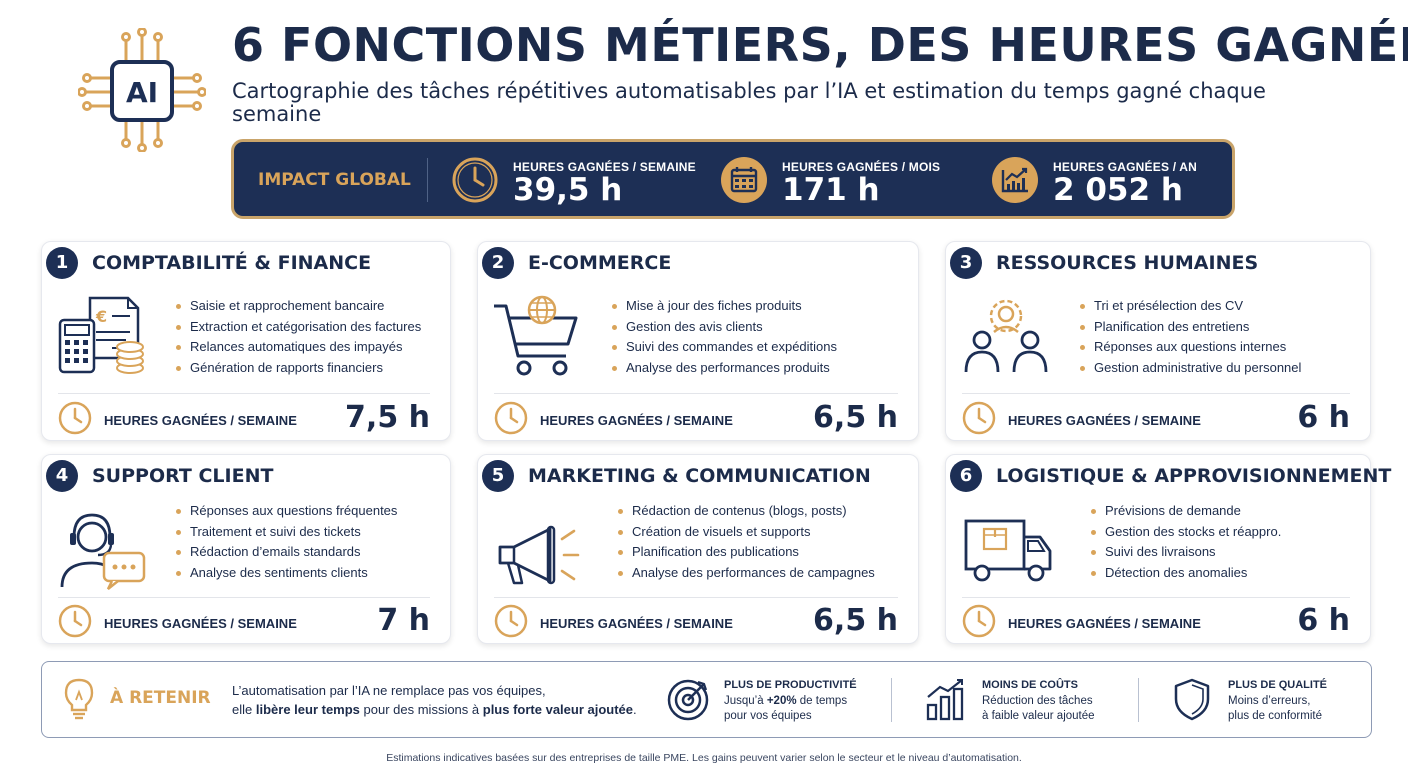 This screenshot has height=768, width=1408. I want to click on emphasis-text: +20%, so click(781, 701).